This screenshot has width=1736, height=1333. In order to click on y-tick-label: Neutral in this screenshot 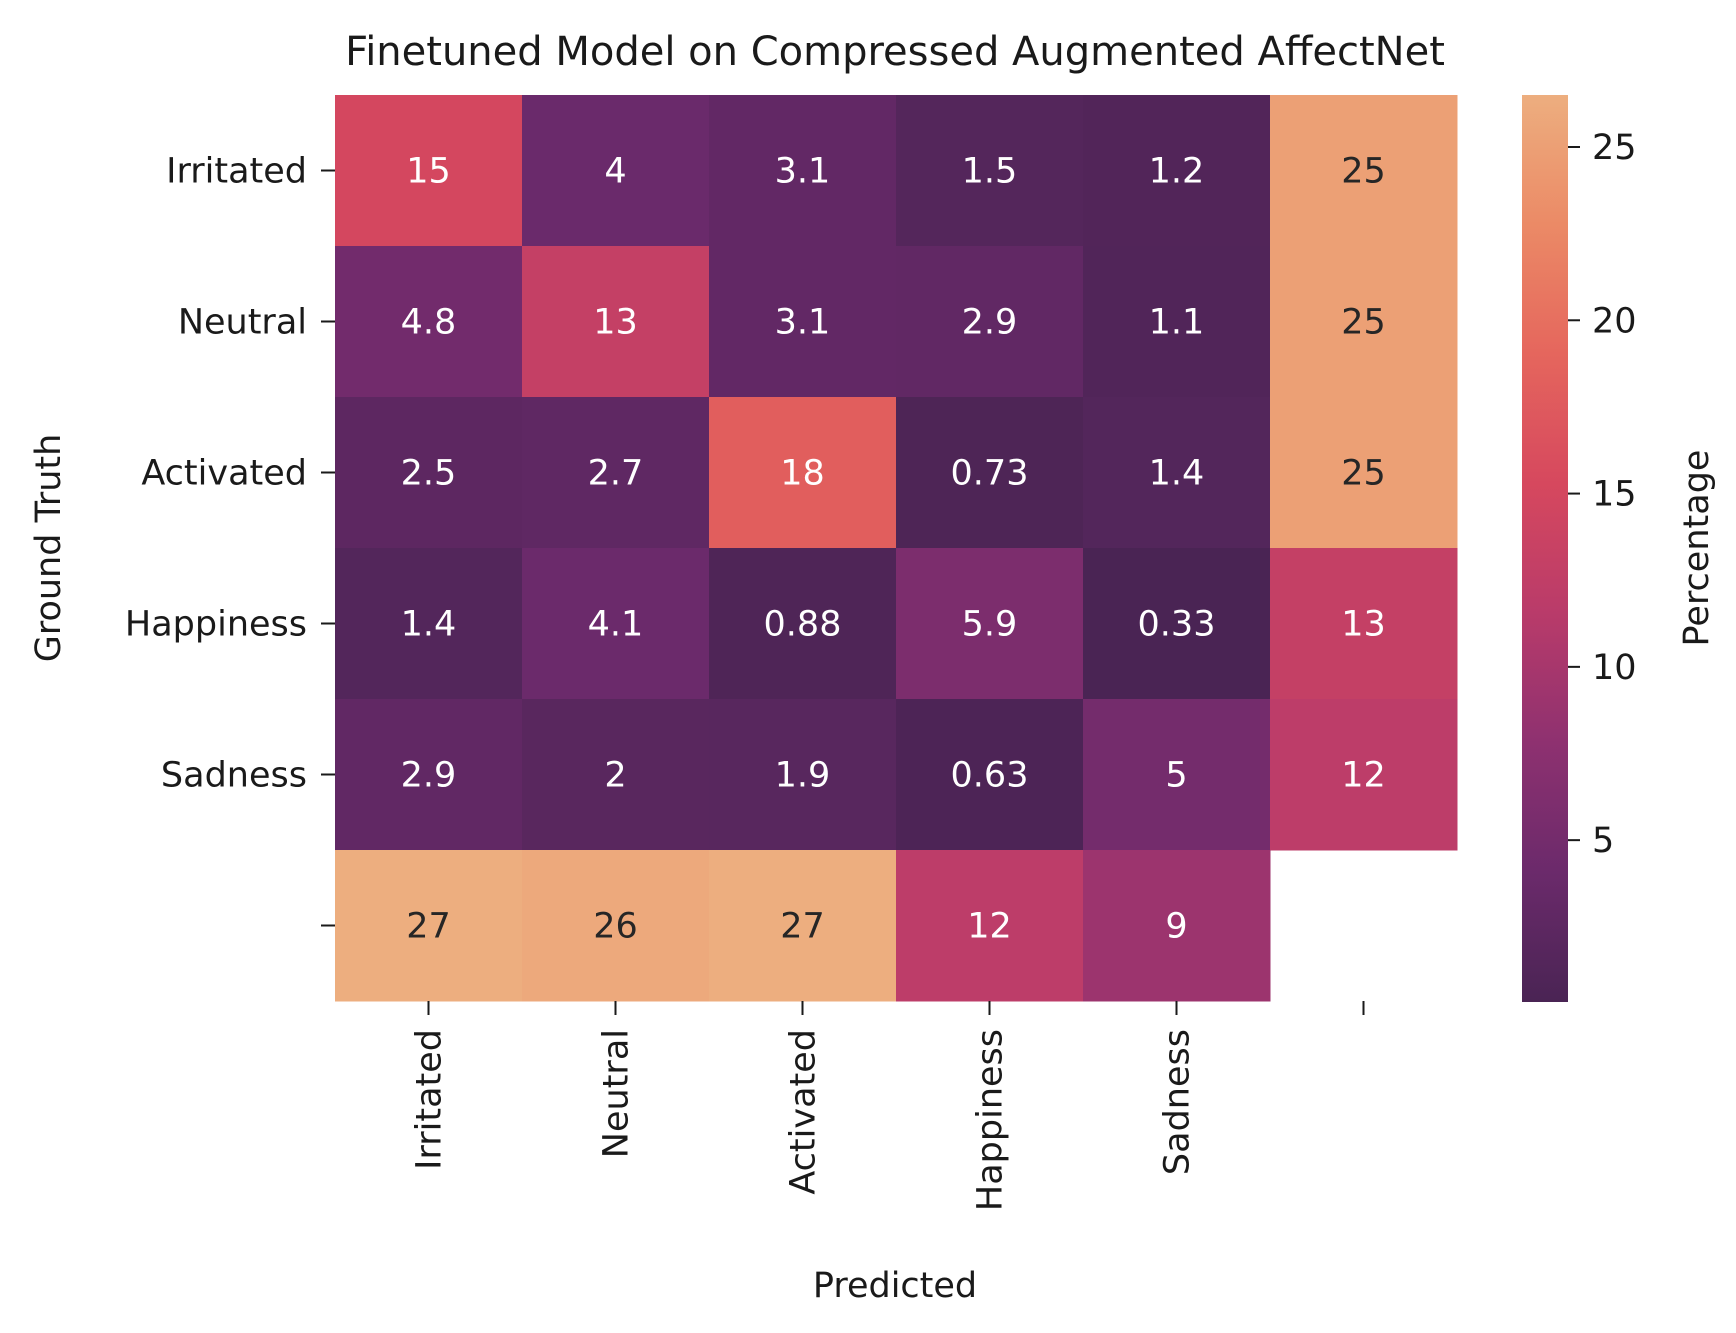, I will do `click(242, 323)`.